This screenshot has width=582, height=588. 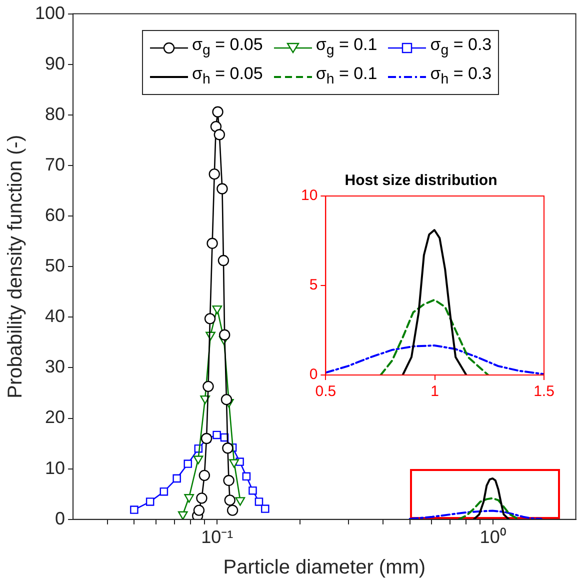 What do you see at coordinates (435, 391) in the screenshot?
I see `x-tick-label: 1` at bounding box center [435, 391].